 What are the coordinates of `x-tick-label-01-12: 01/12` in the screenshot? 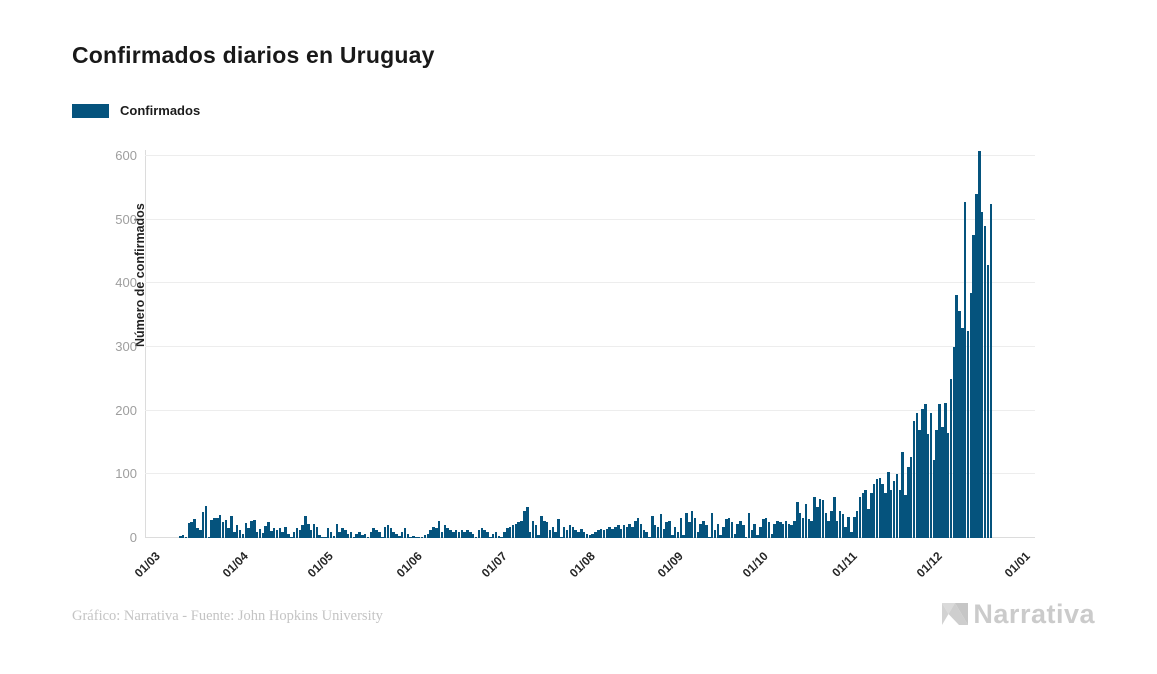 It's located at (929, 565).